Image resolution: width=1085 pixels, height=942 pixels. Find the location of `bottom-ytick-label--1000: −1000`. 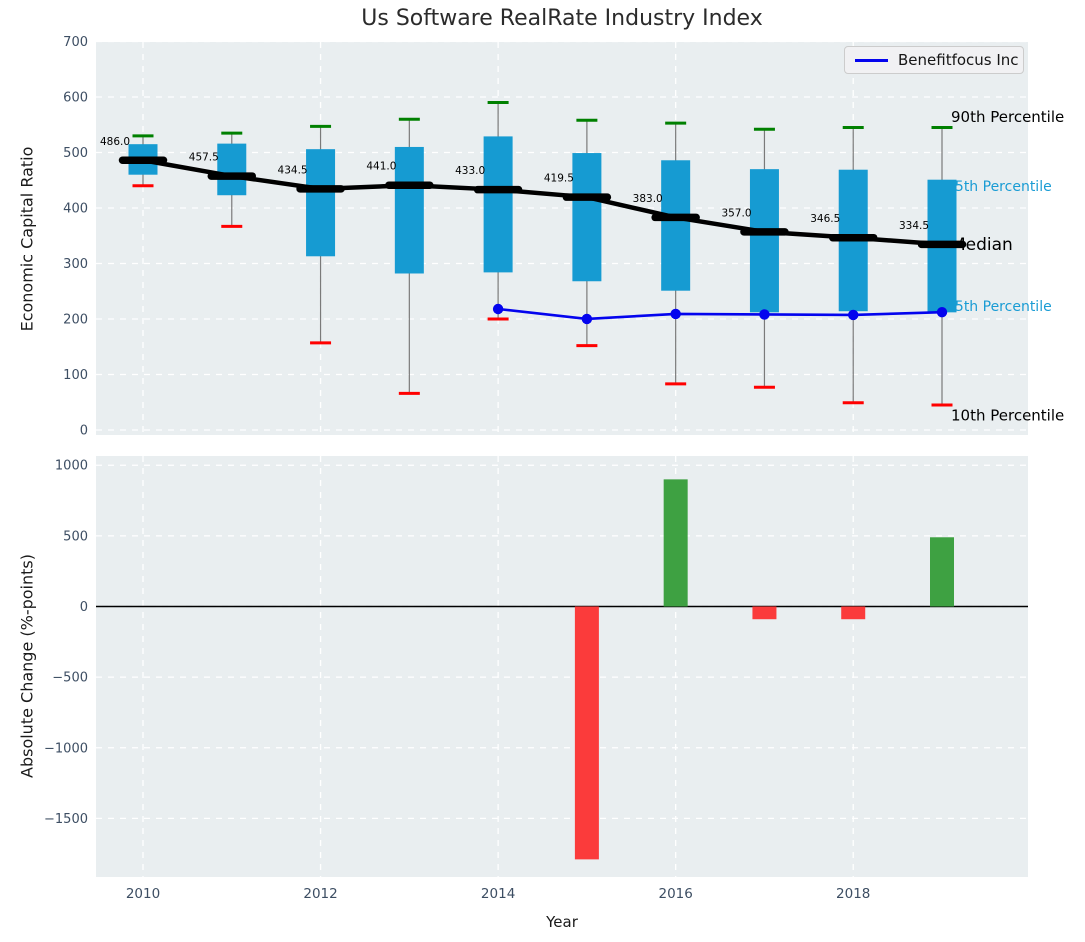

bottom-ytick-label--1000: −1000 is located at coordinates (66, 748).